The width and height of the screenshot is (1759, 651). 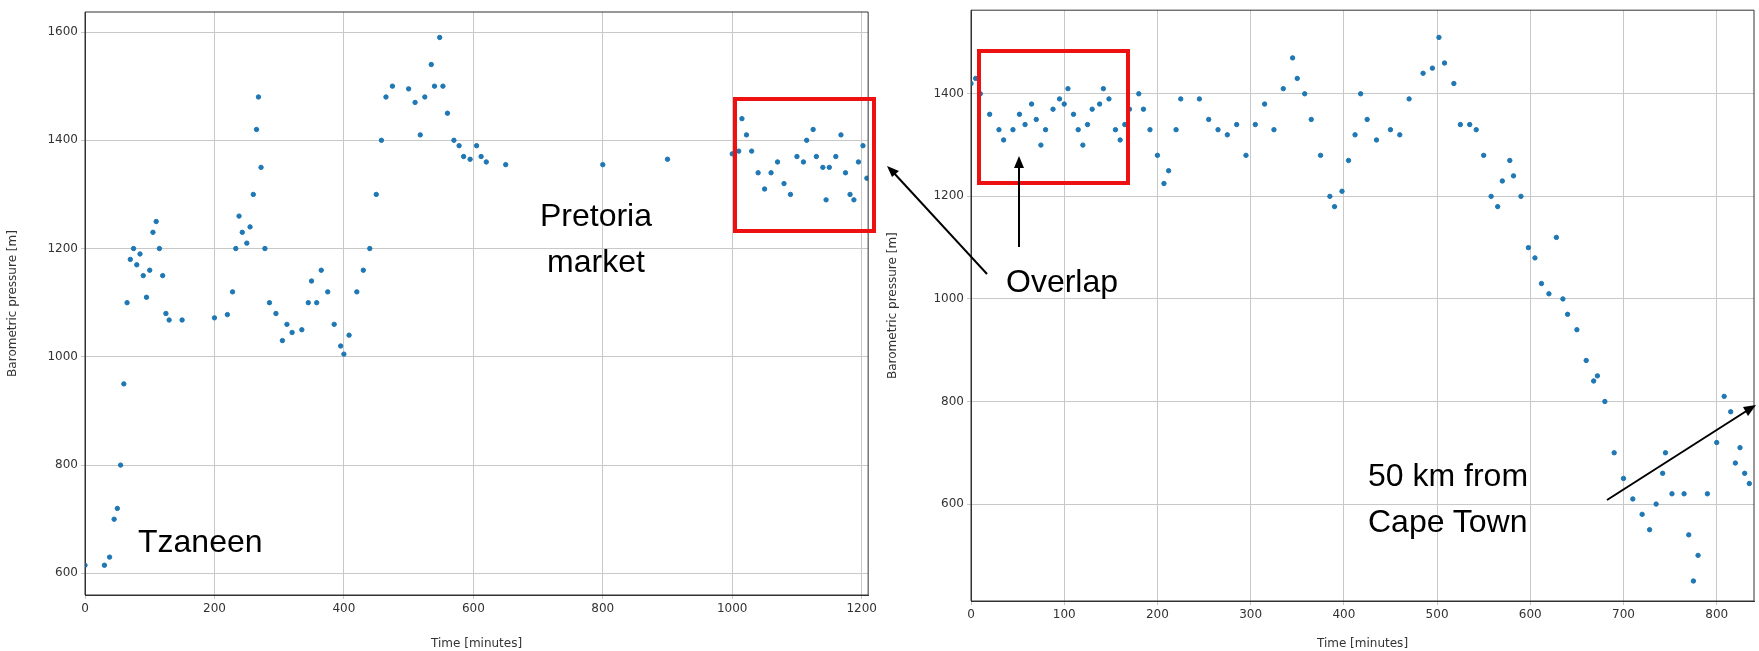 I want to click on x-tick-label: 1000, so click(x=732, y=608).